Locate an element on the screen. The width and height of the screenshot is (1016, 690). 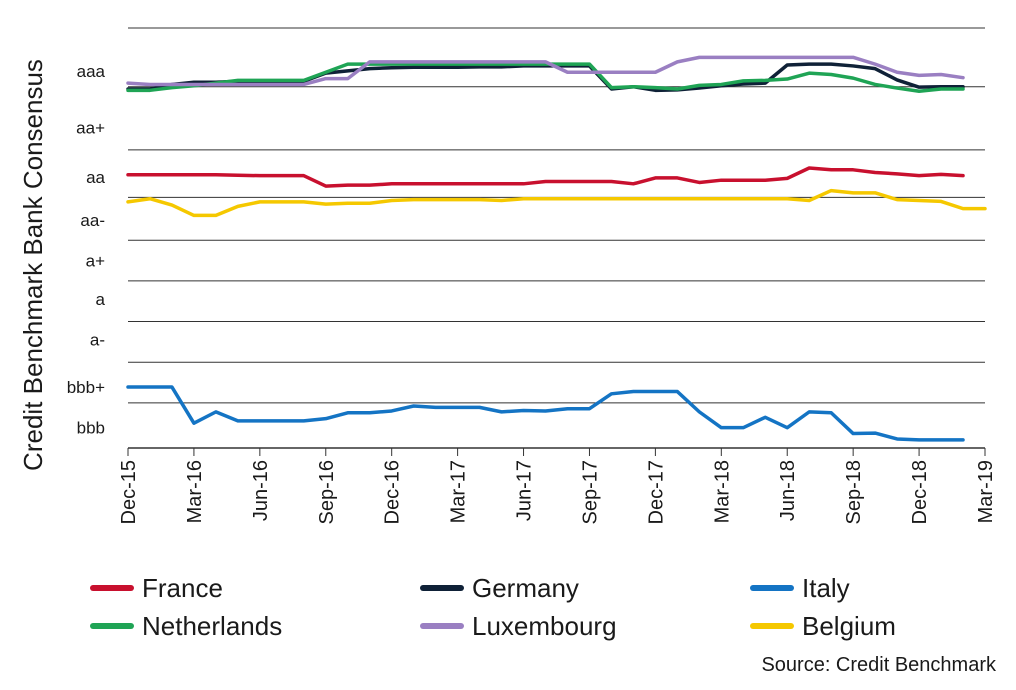
legend-item-germany: Germany is located at coordinates (499, 588).